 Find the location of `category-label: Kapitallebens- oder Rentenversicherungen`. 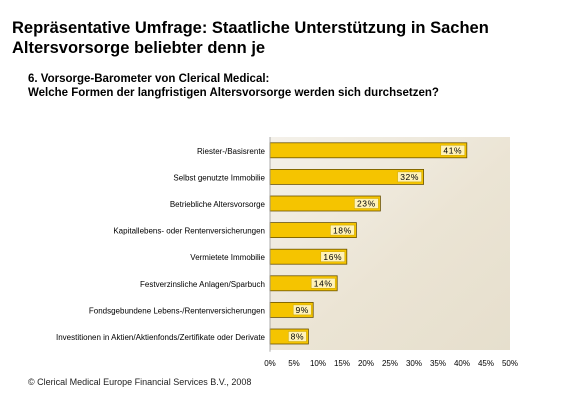

category-label: Kapitallebens- oder Rentenversicherungen is located at coordinates (189, 231).